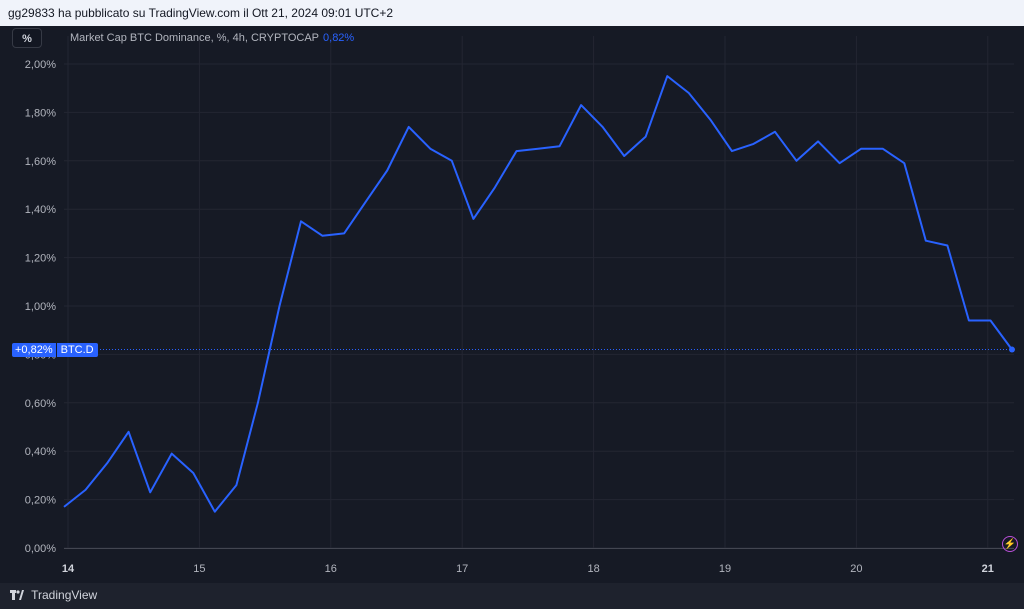 This screenshot has height=609, width=1024. Describe the element at coordinates (77, 349) in the screenshot. I see `price-tag-symbol: BTC.D` at that location.